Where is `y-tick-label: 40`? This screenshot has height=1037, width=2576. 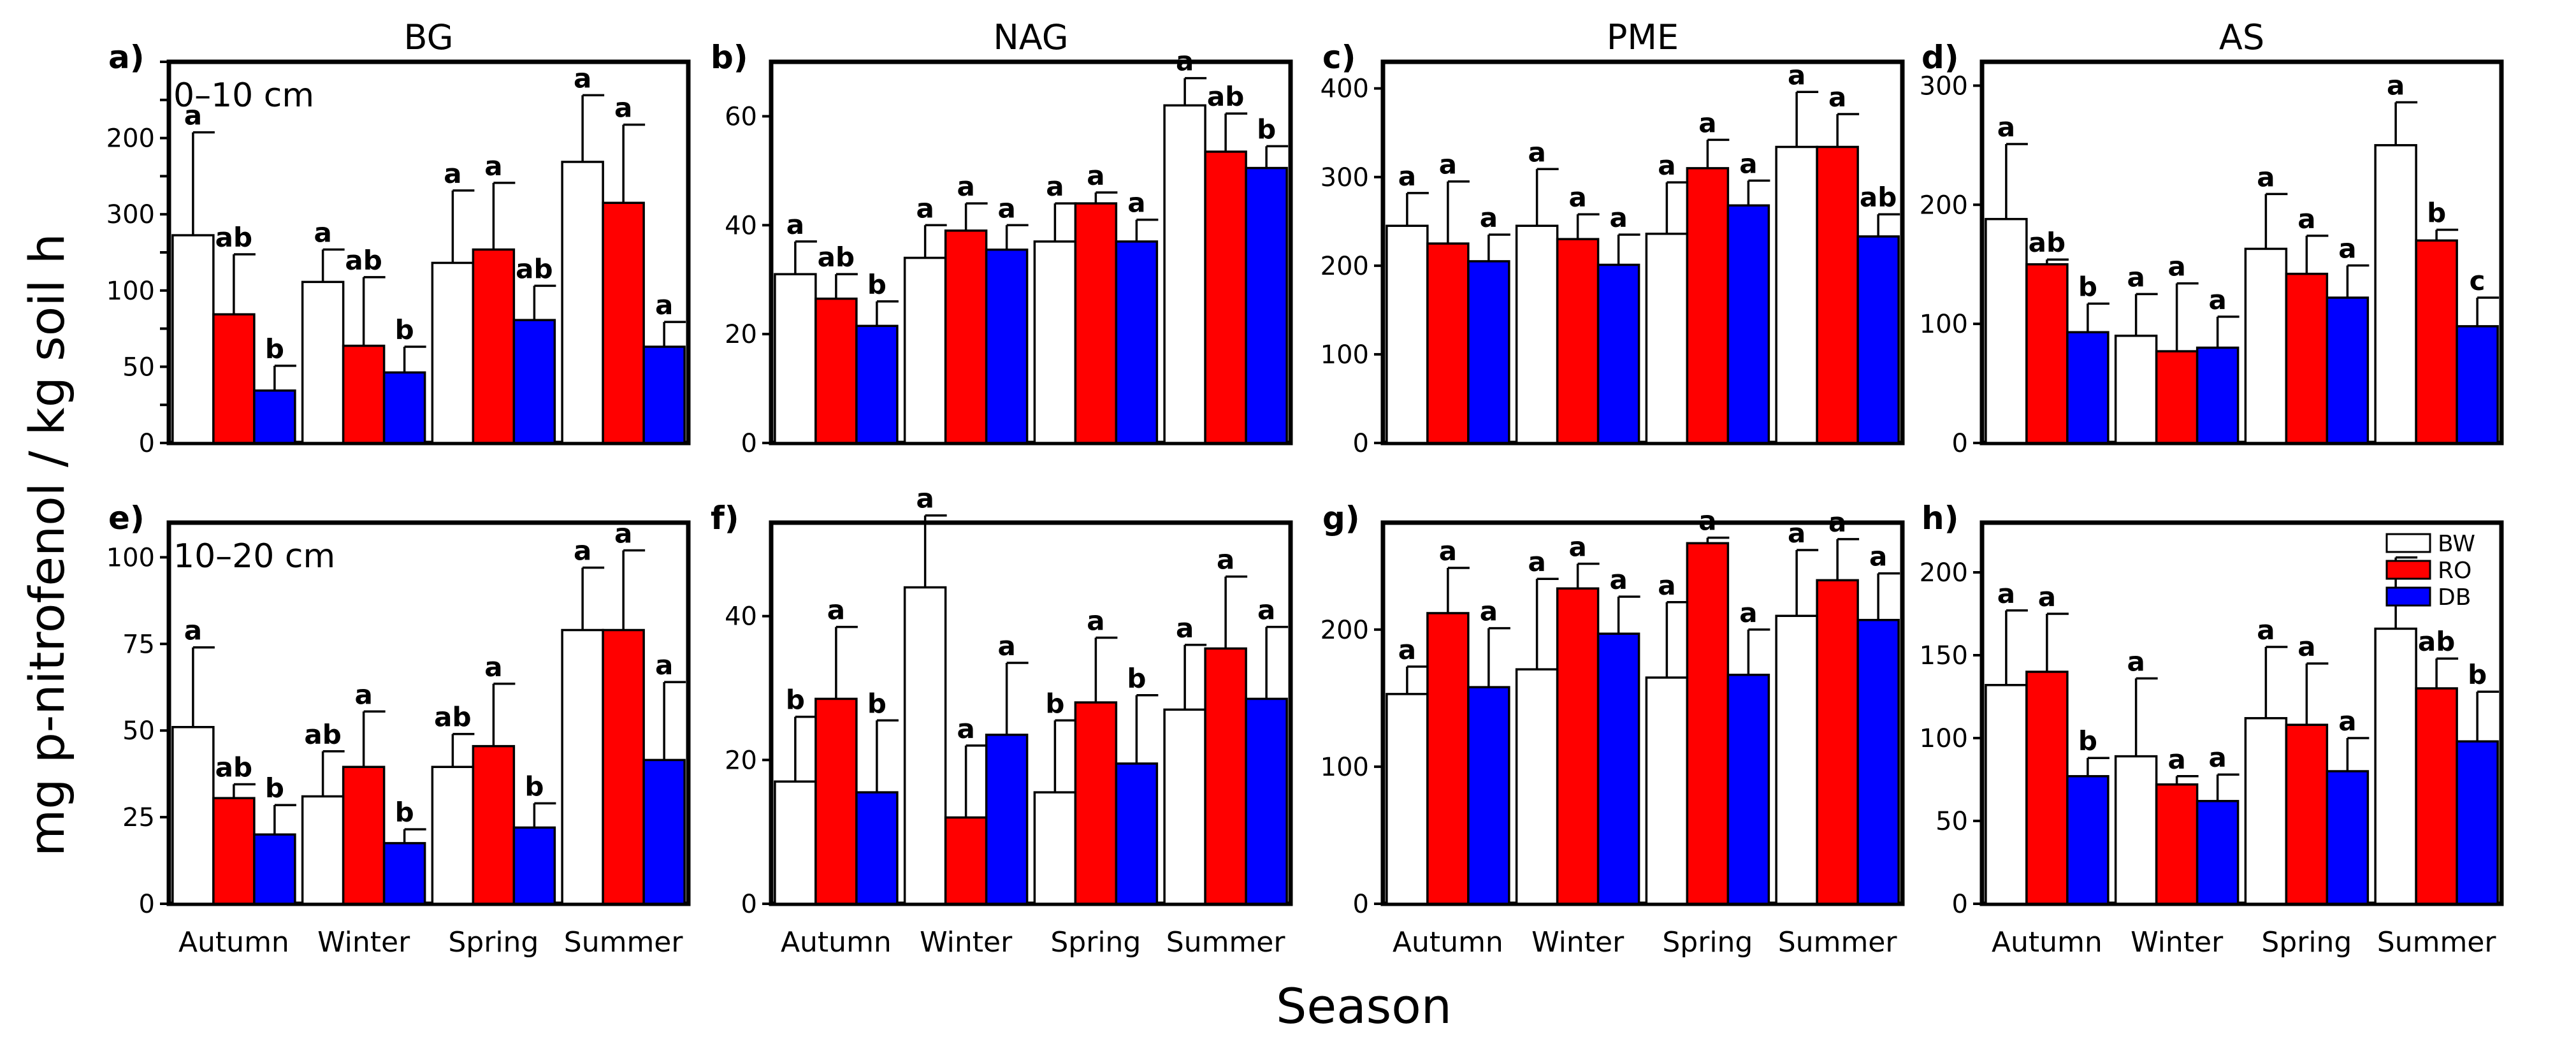
y-tick-label: 40 is located at coordinates (741, 617).